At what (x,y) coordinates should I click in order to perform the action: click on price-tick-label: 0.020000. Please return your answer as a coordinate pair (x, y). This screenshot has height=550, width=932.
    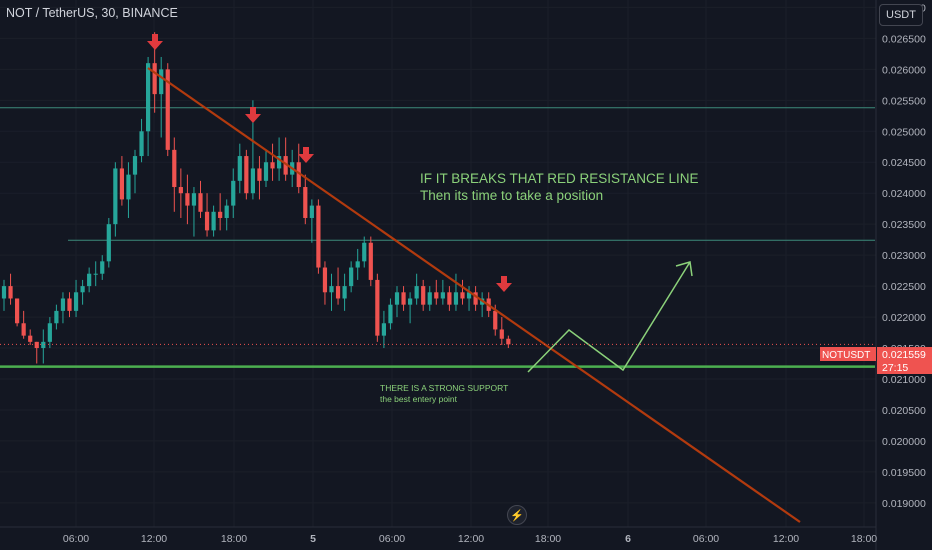
    Looking at the image, I should click on (904, 442).